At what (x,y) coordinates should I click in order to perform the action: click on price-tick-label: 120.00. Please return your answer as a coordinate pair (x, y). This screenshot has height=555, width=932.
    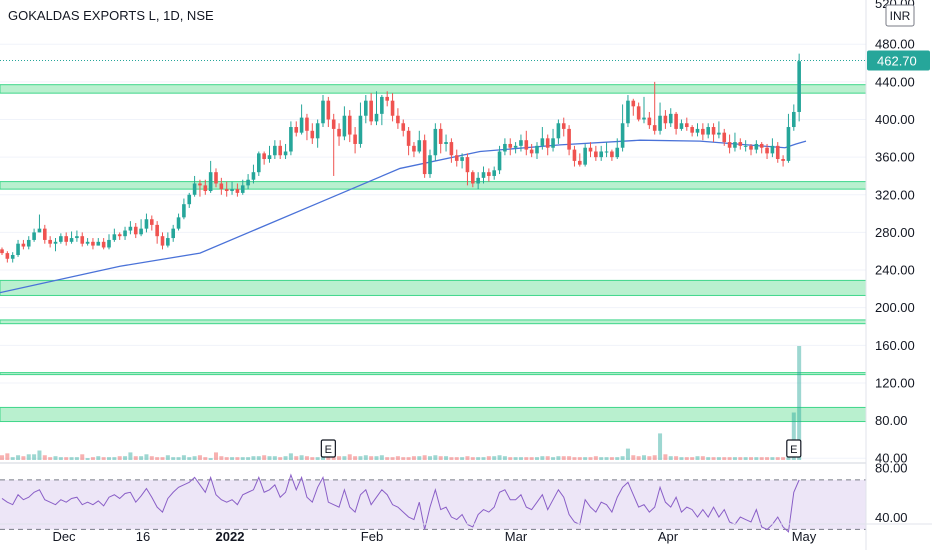
    Looking at the image, I should click on (895, 382).